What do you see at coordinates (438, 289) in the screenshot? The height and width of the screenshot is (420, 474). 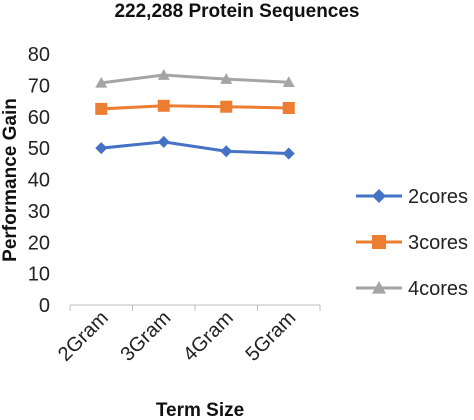 I see `legend-label-4cores: 4cores` at bounding box center [438, 289].